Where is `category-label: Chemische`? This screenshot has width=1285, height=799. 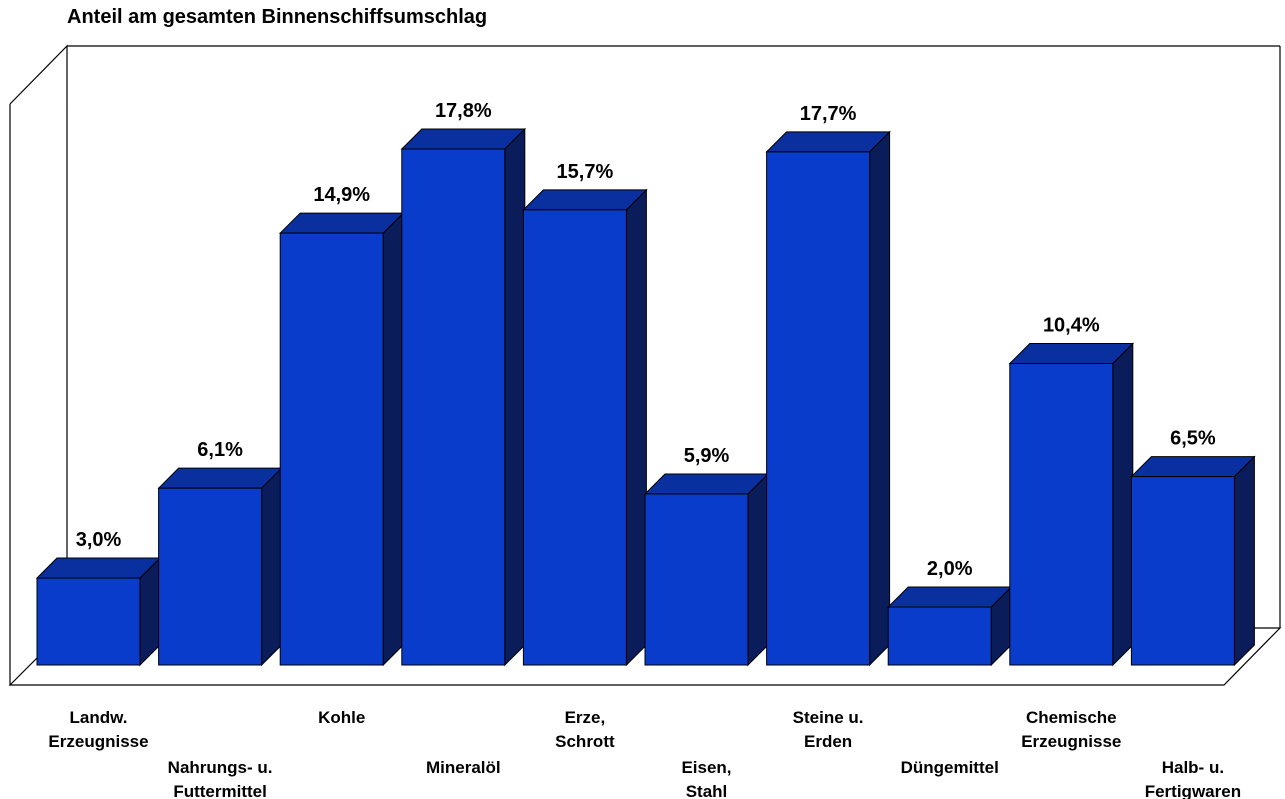
category-label: Chemische is located at coordinates (1071, 717).